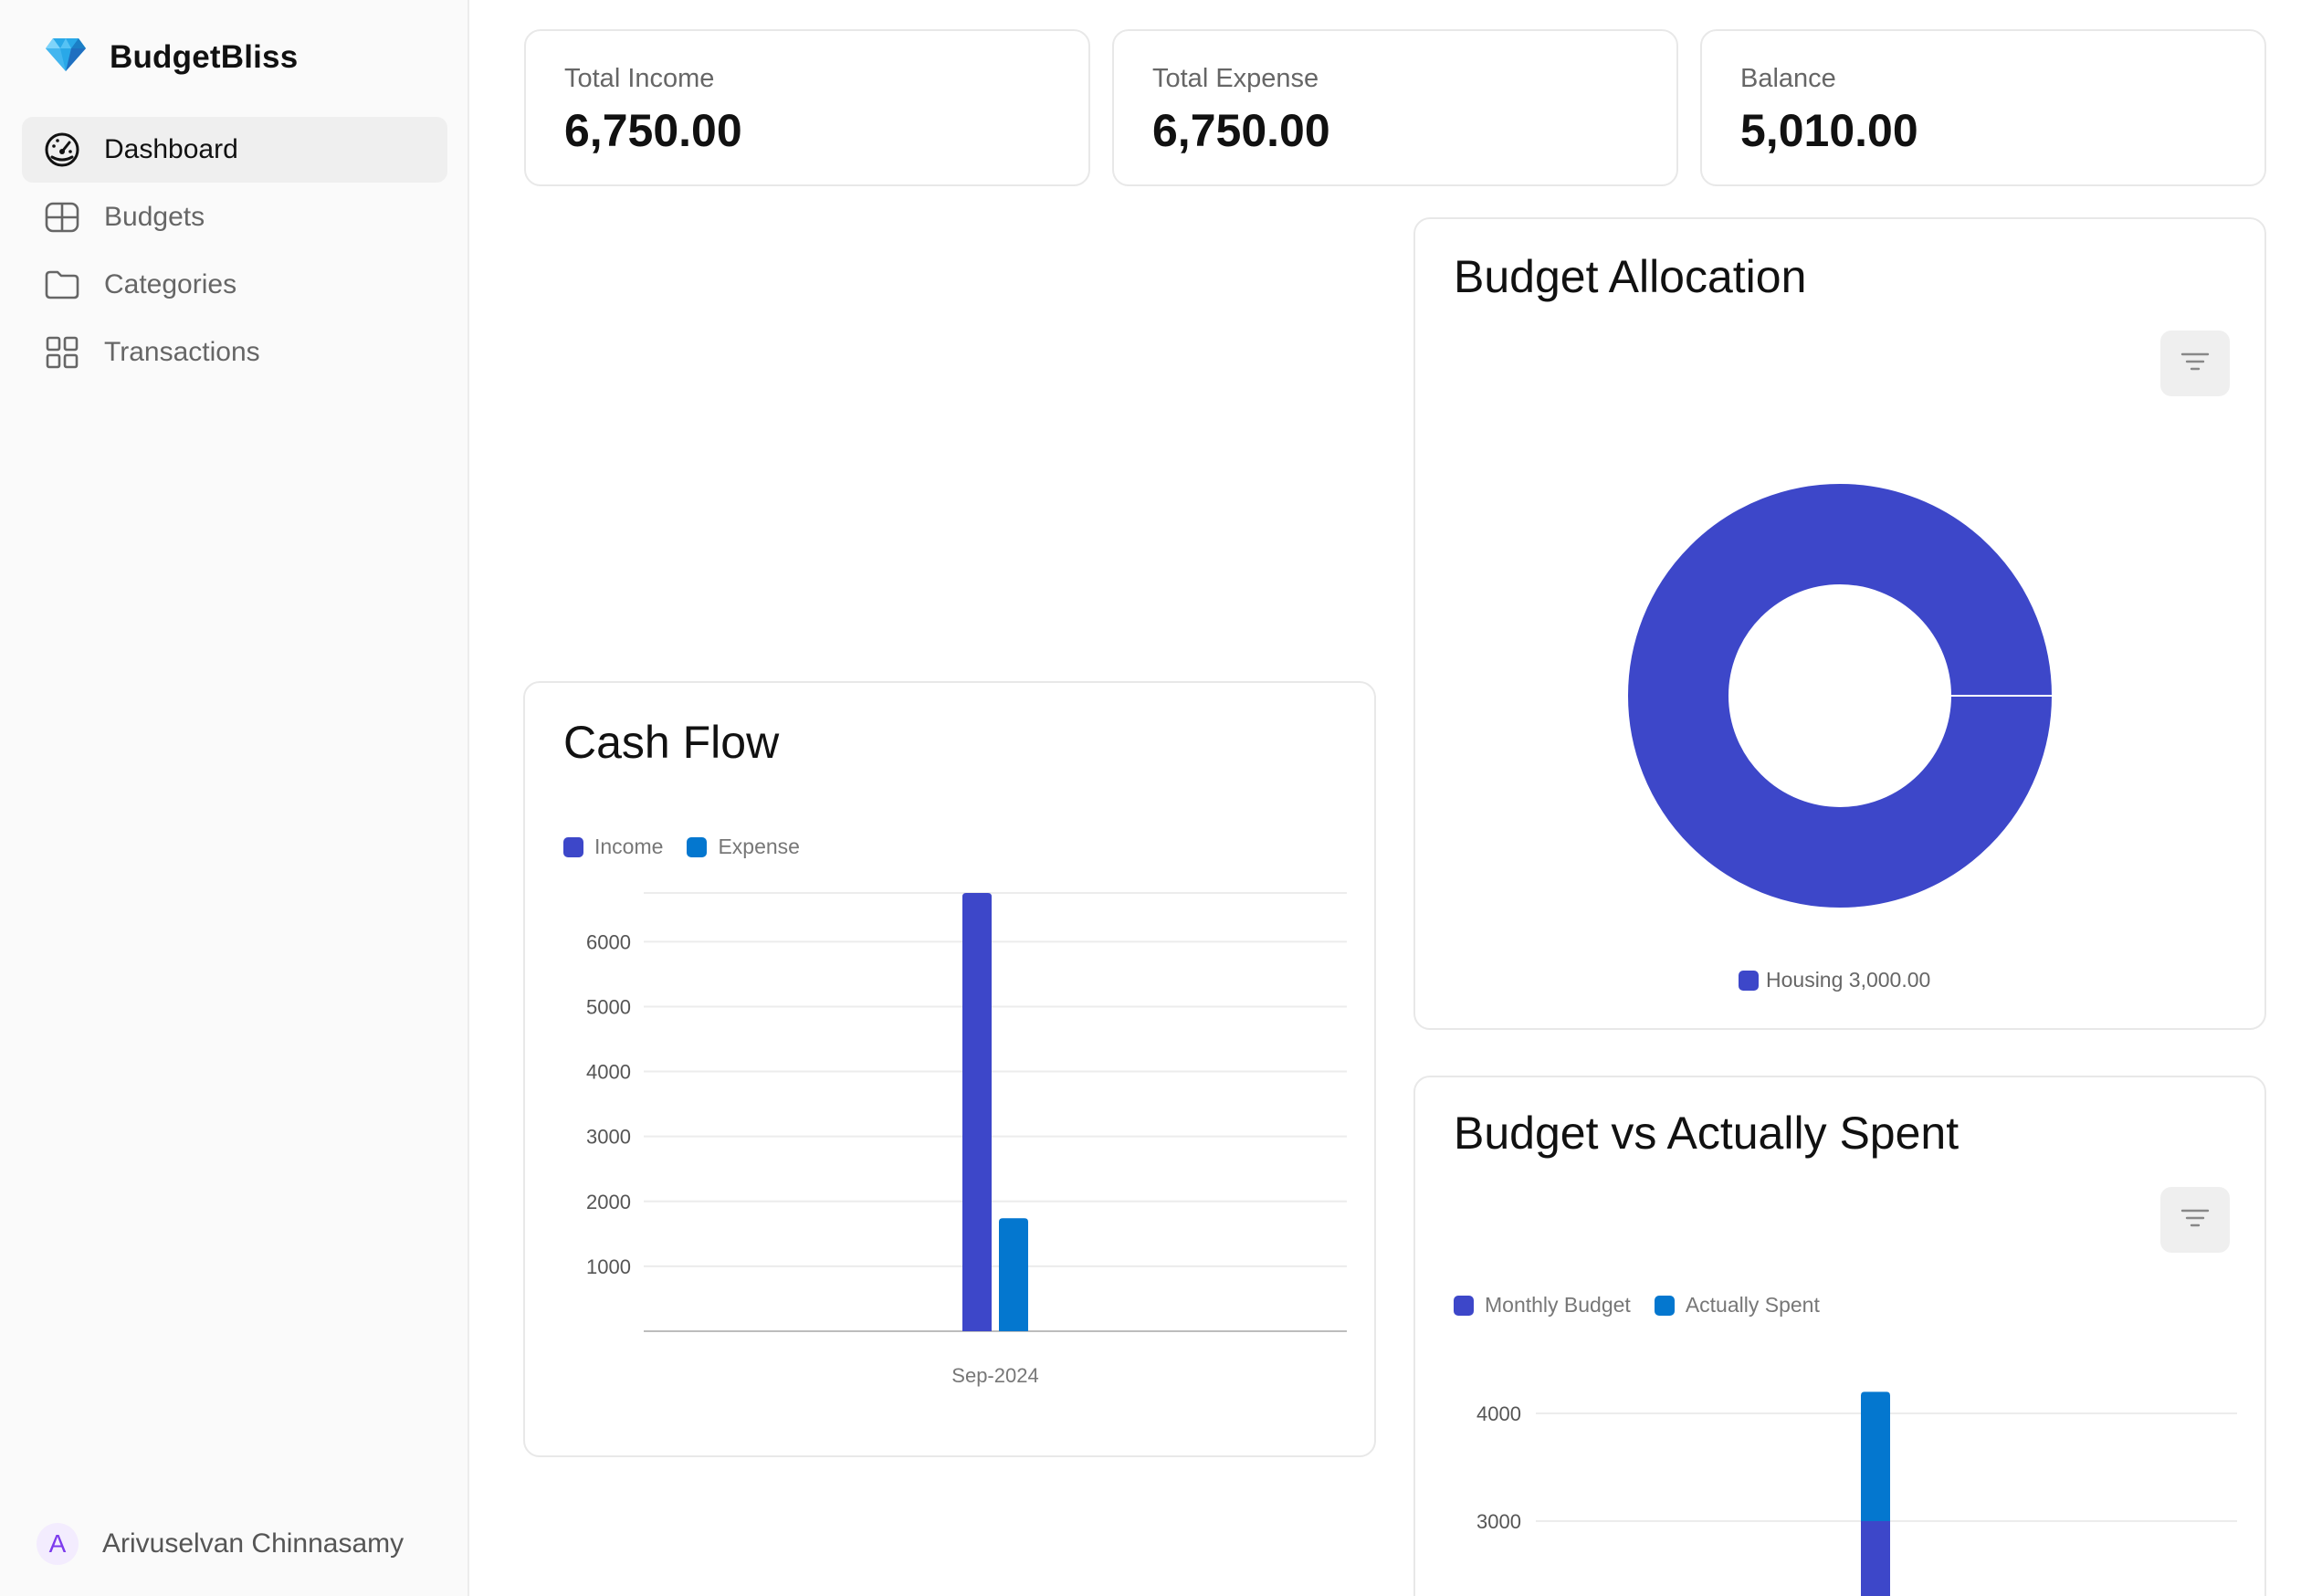 The image size is (2301, 1596). I want to click on stat-card-total-income: Total Income 6,750.00, so click(807, 108).